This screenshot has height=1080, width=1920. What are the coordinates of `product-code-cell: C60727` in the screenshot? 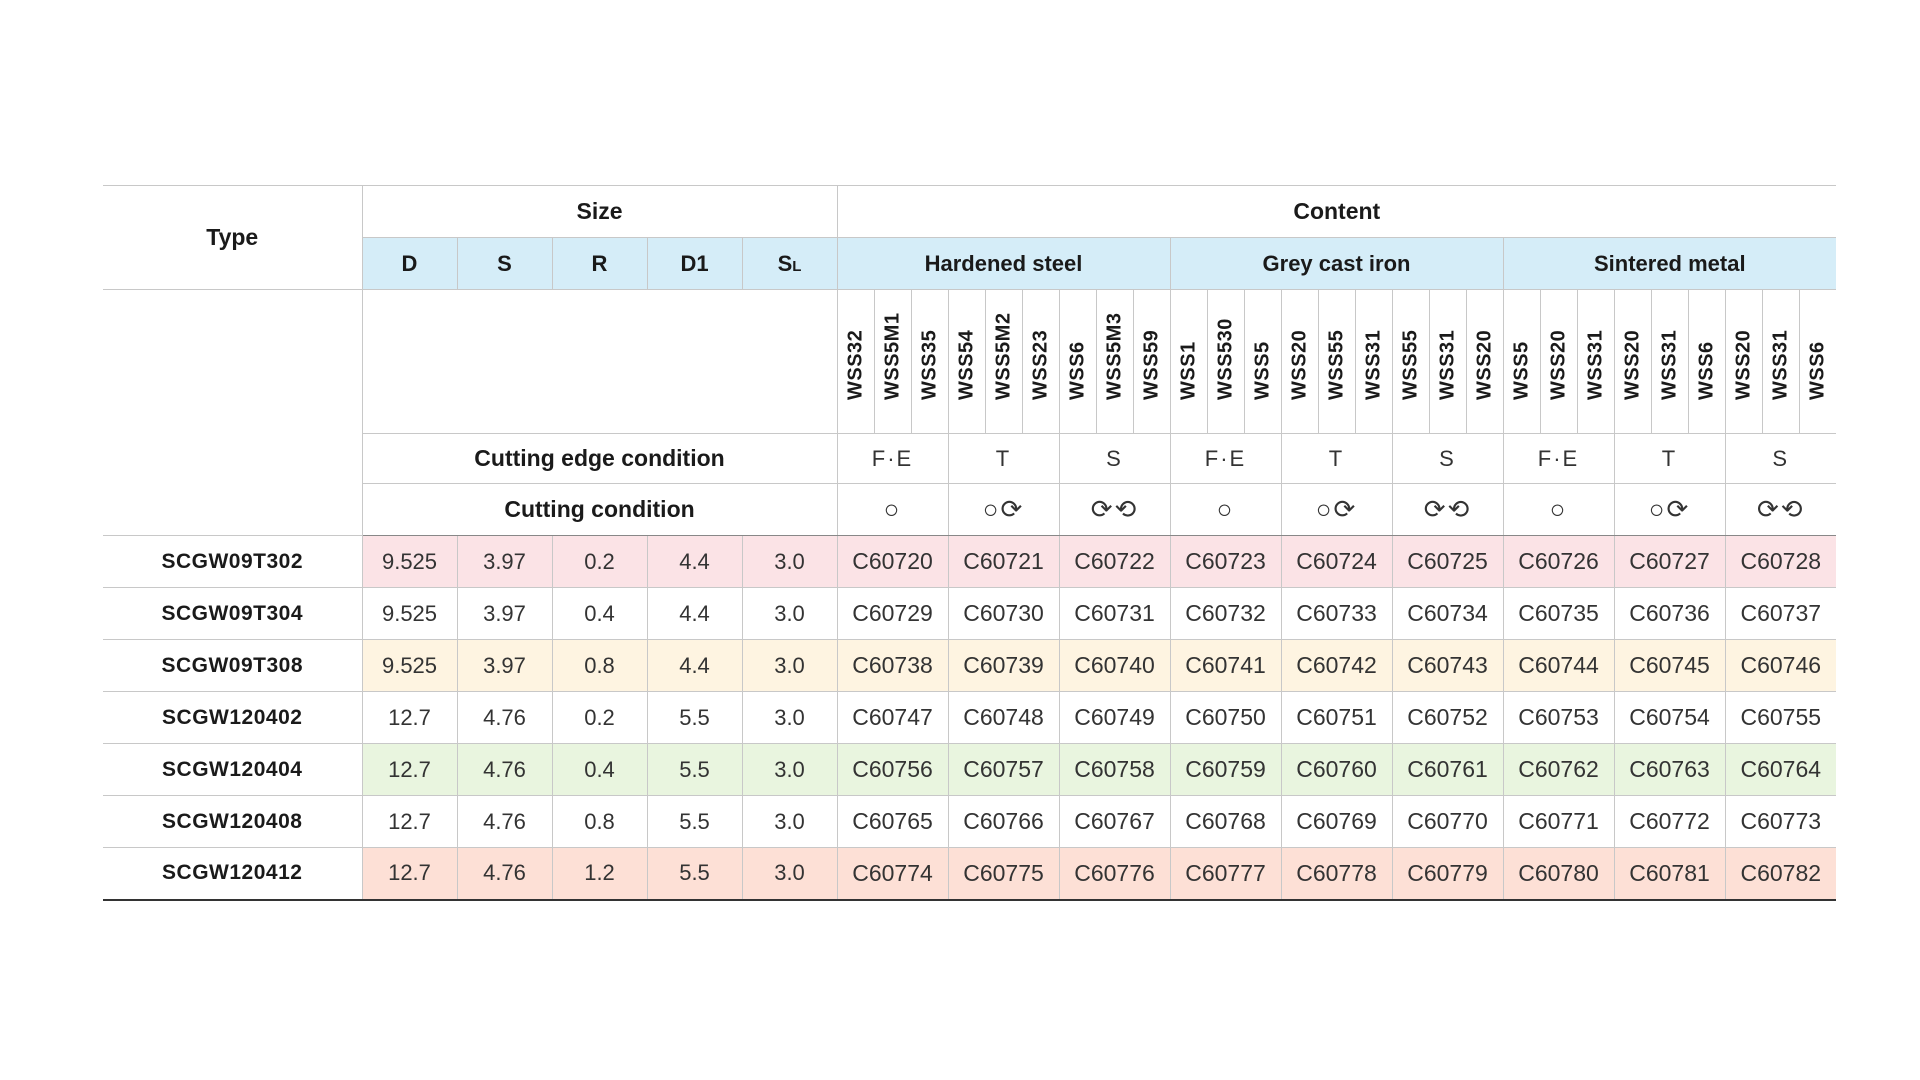 It's located at (1669, 561).